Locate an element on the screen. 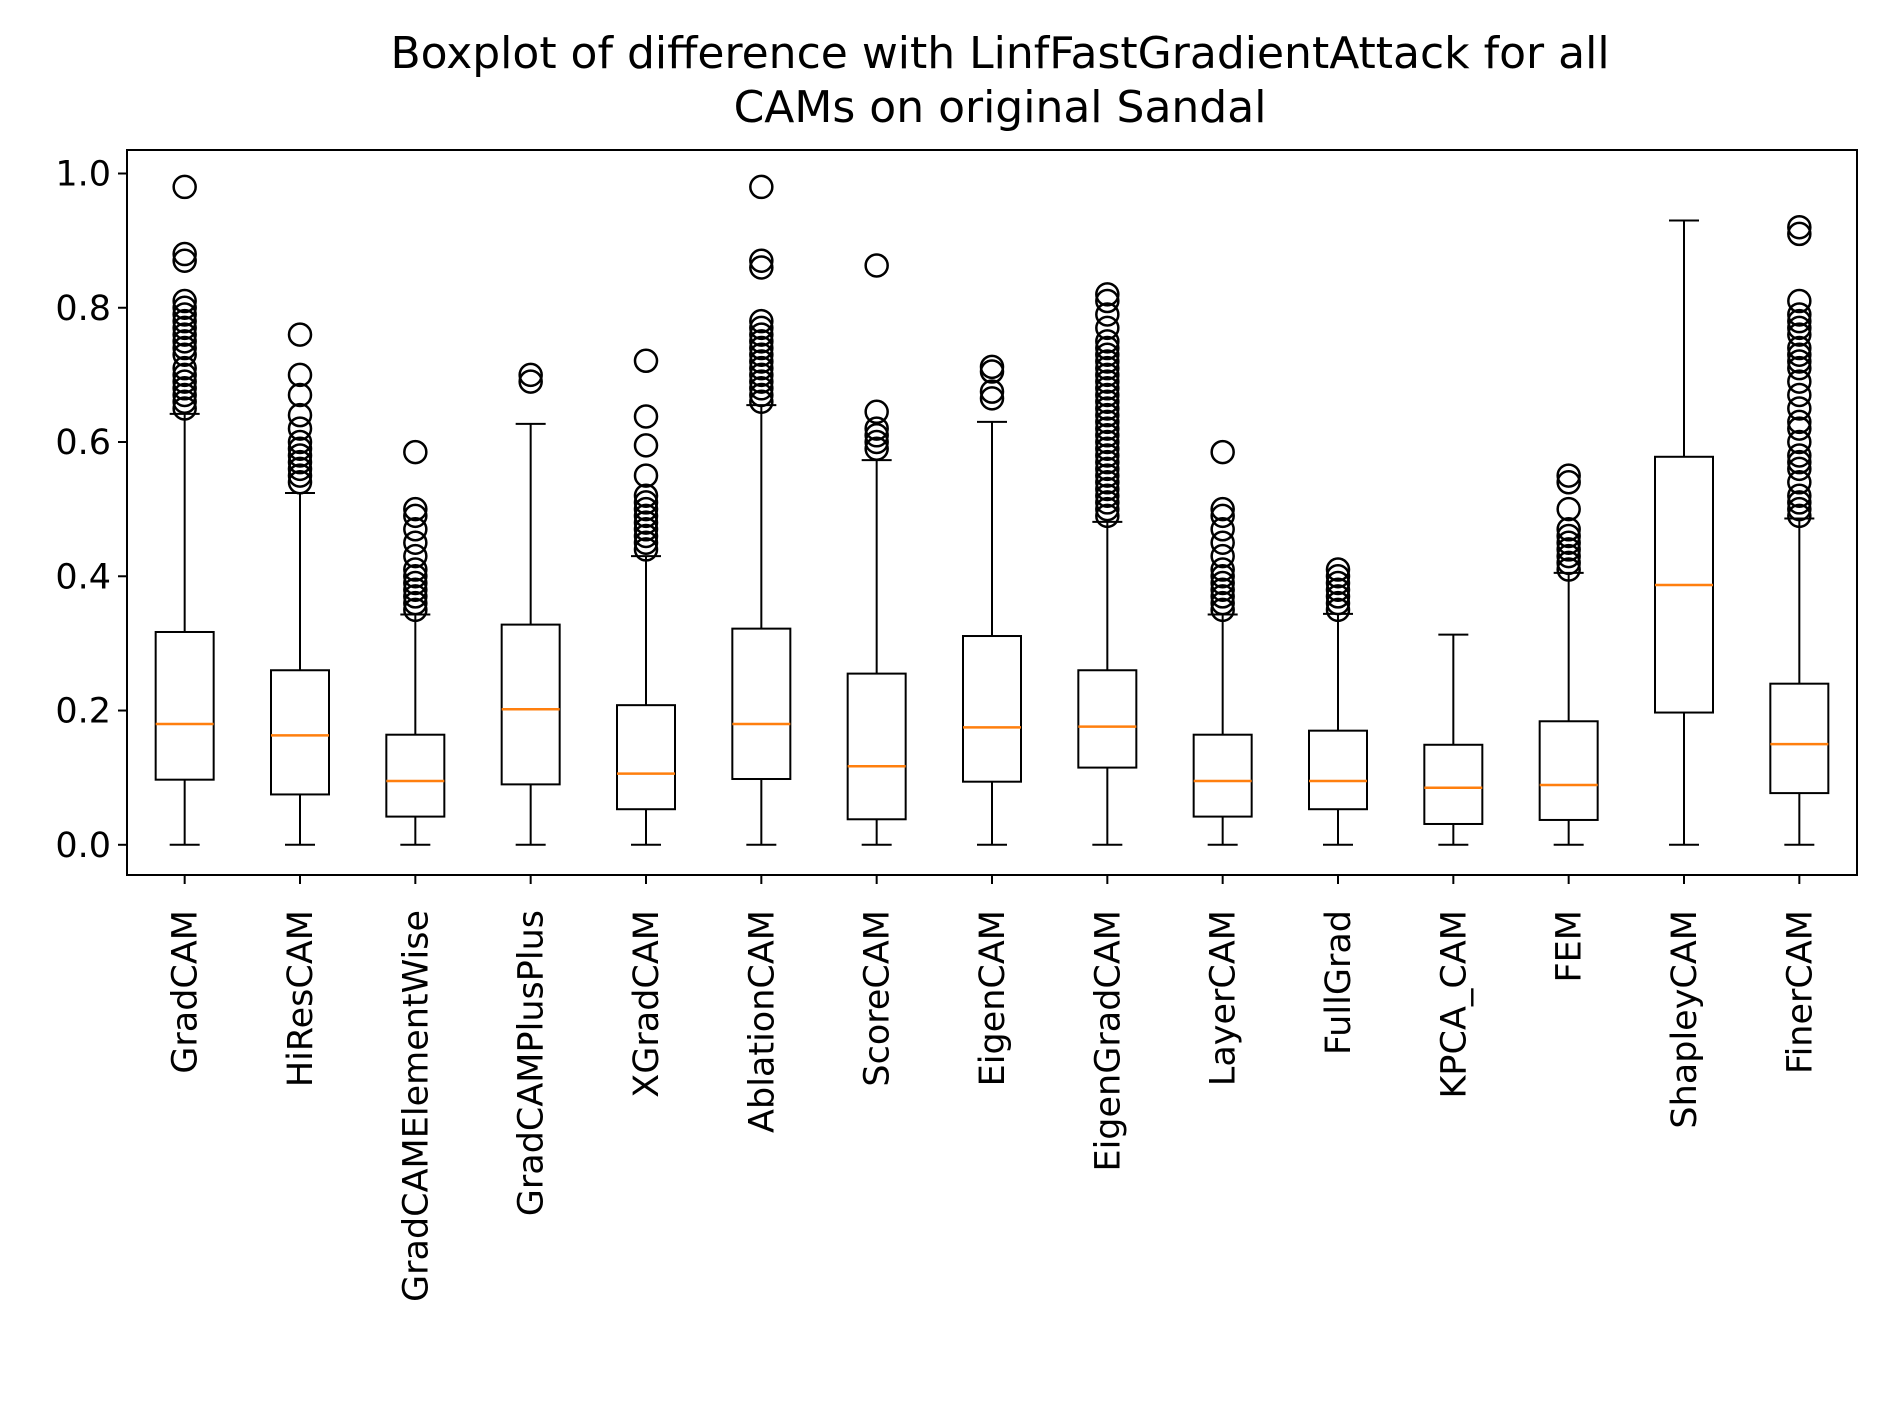 The height and width of the screenshot is (1402, 1890). y-tick-label: 0.0 is located at coordinates (83, 846).